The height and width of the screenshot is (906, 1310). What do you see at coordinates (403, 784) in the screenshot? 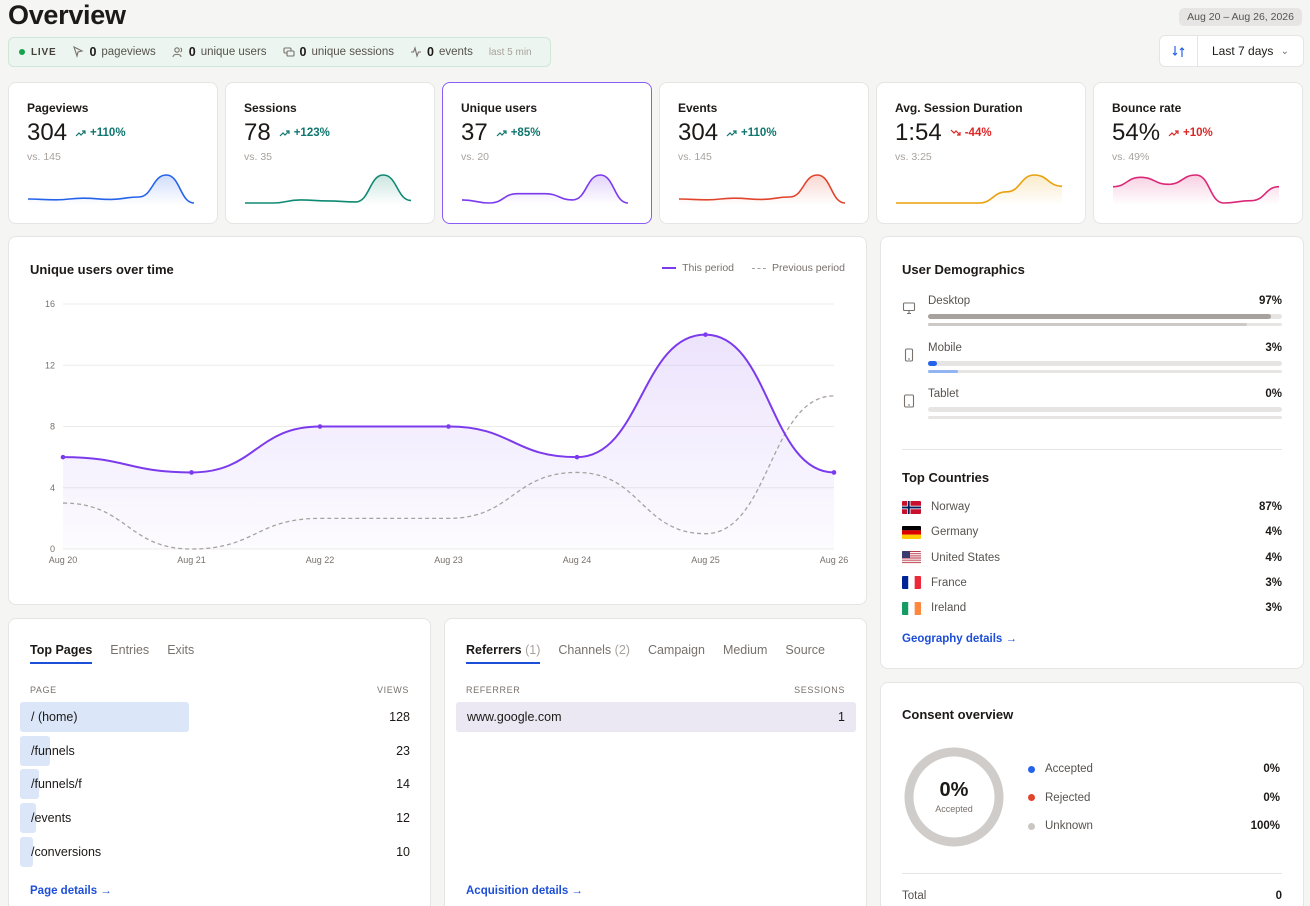
I see `page-views: 14` at bounding box center [403, 784].